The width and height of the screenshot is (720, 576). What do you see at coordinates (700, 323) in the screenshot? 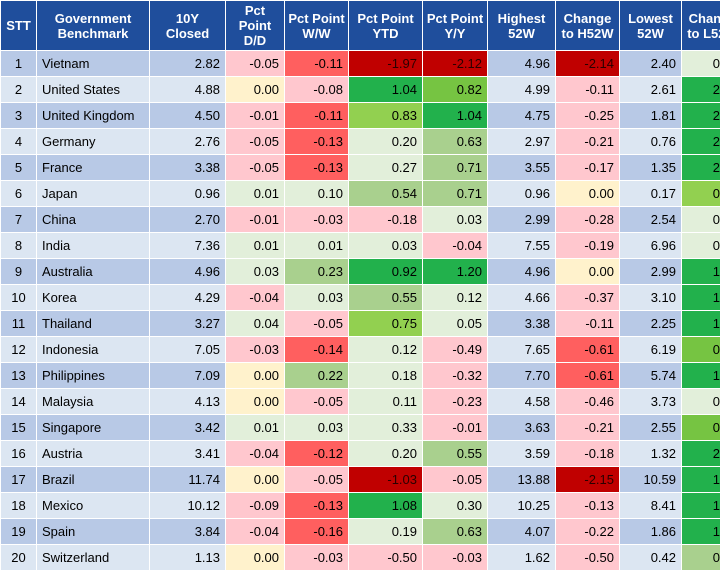
I see `cell-change-to-l52w: 1.02` at bounding box center [700, 323].